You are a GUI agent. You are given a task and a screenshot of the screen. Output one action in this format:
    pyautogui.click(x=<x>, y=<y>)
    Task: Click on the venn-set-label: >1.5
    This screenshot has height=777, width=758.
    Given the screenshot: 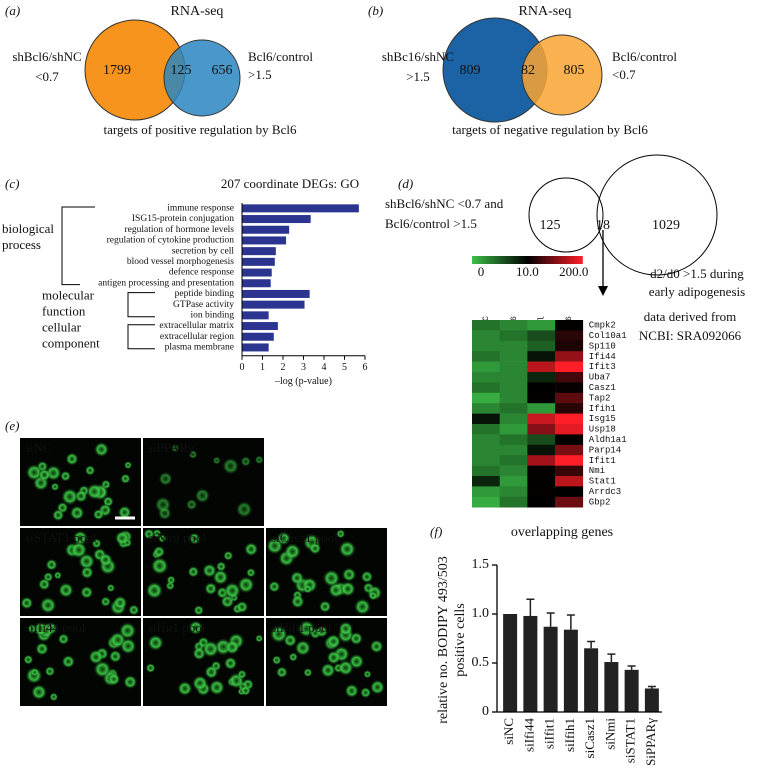 What is the action you would take?
    pyautogui.click(x=418, y=76)
    